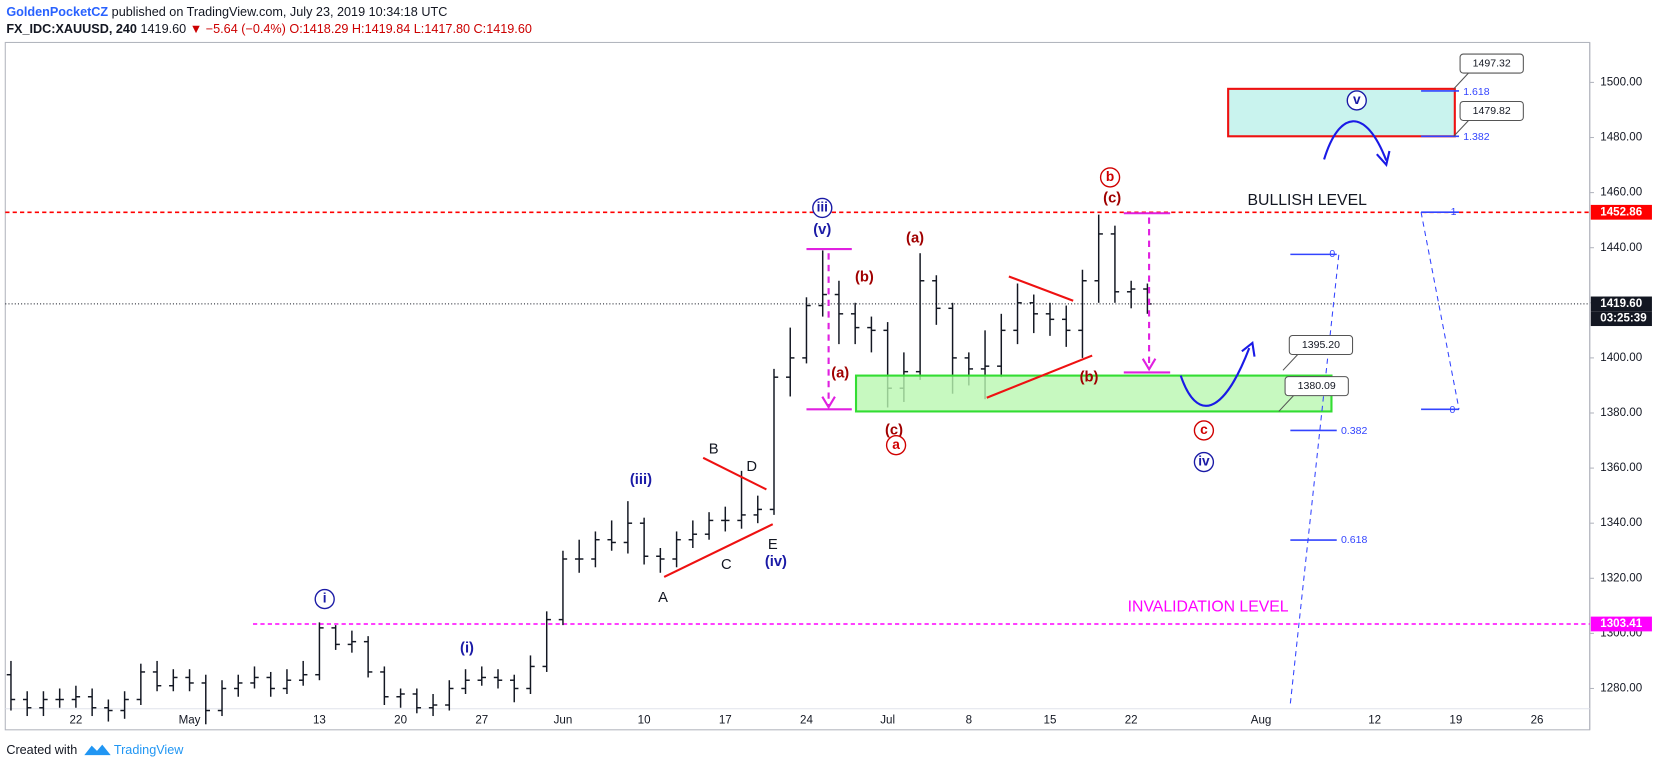 The width and height of the screenshot is (1653, 772). I want to click on fib-label: 1, so click(1454, 212).